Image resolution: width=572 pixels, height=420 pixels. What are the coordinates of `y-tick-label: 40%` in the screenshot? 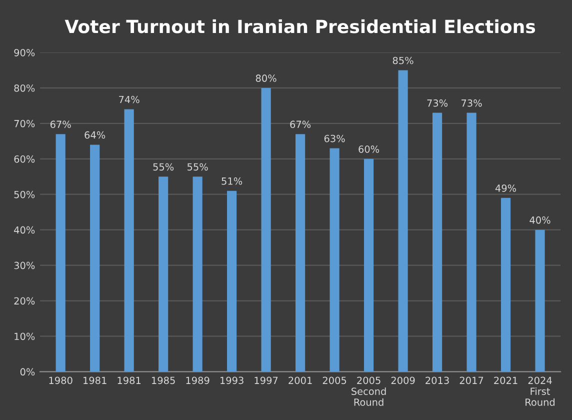 It's located at (24, 230).